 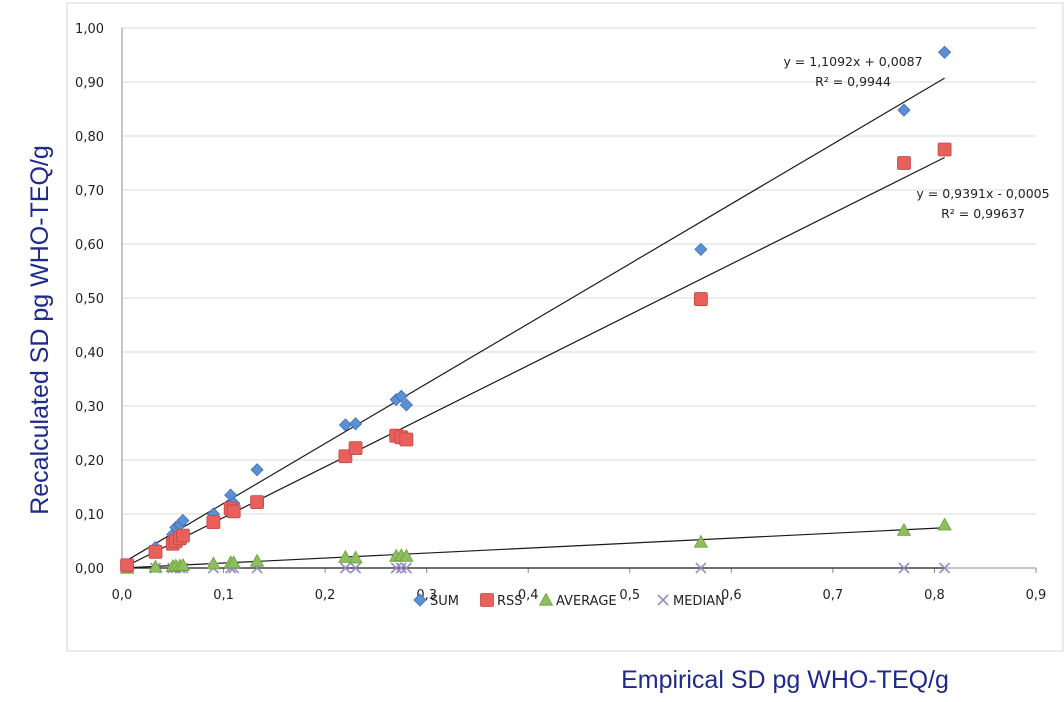 I want to click on y-tick-label: 0,80, so click(x=89, y=137).